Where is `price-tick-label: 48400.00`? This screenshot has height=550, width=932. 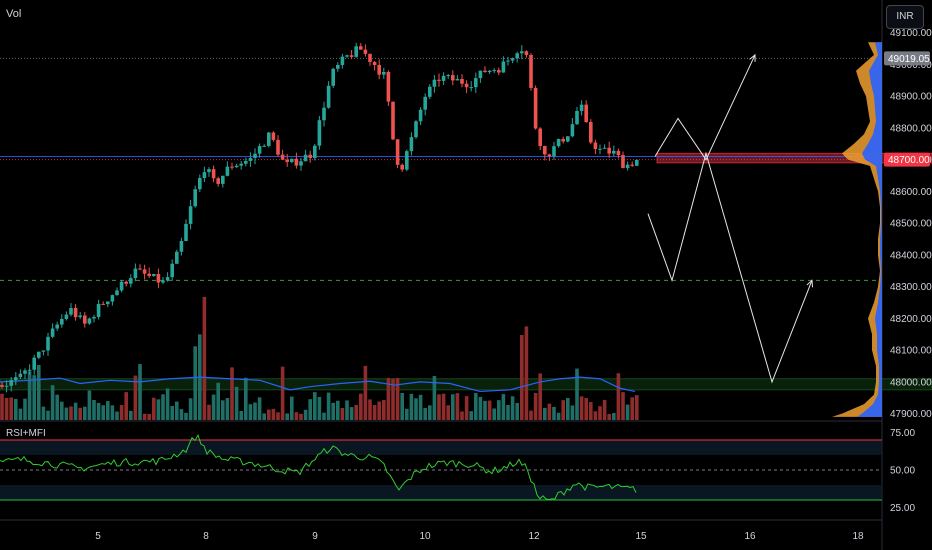 price-tick-label: 48400.00 is located at coordinates (911, 255).